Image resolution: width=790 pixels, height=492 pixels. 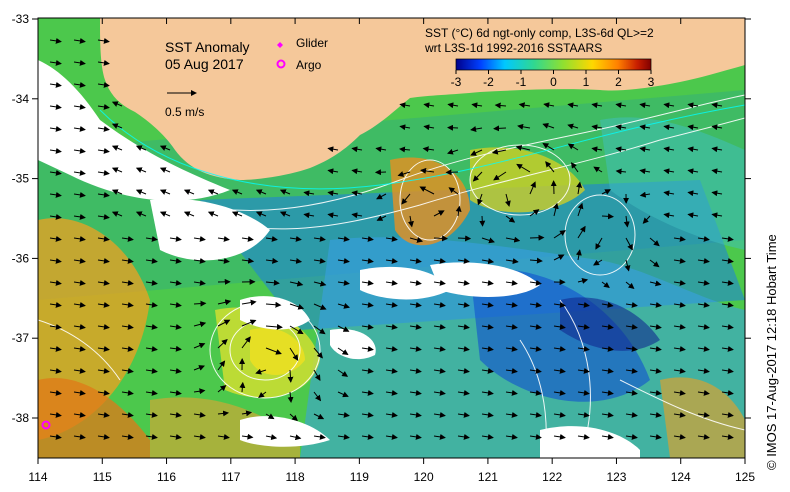 What do you see at coordinates (745, 477) in the screenshot?
I see `x-tick-label: 125` at bounding box center [745, 477].